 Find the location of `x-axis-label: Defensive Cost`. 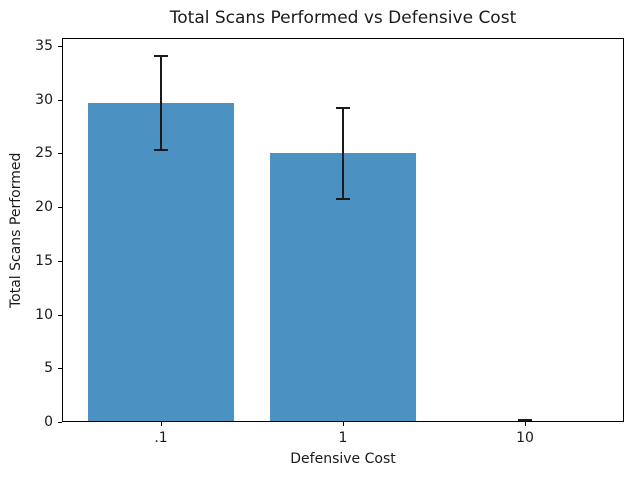

x-axis-label: Defensive Cost is located at coordinates (343, 459).